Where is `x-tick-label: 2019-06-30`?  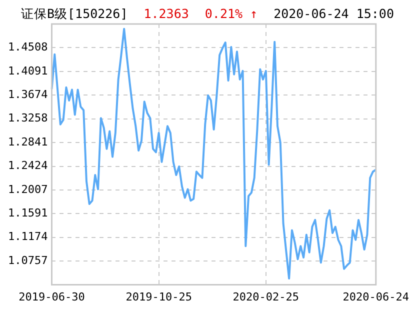
x-tick-label: 2019-06-30 is located at coordinates (51, 297).